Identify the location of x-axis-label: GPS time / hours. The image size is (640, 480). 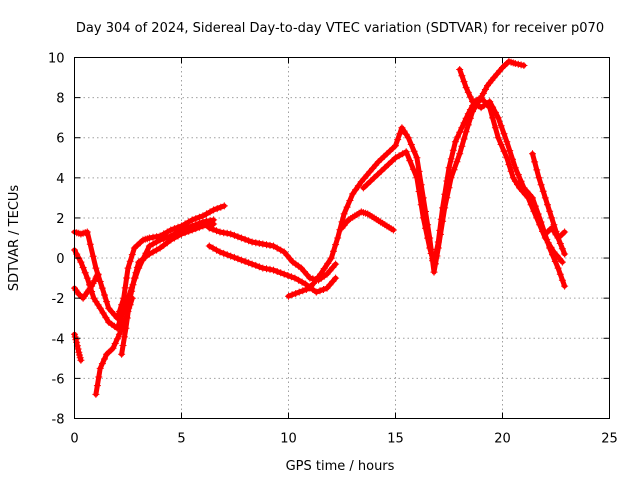
(340, 466).